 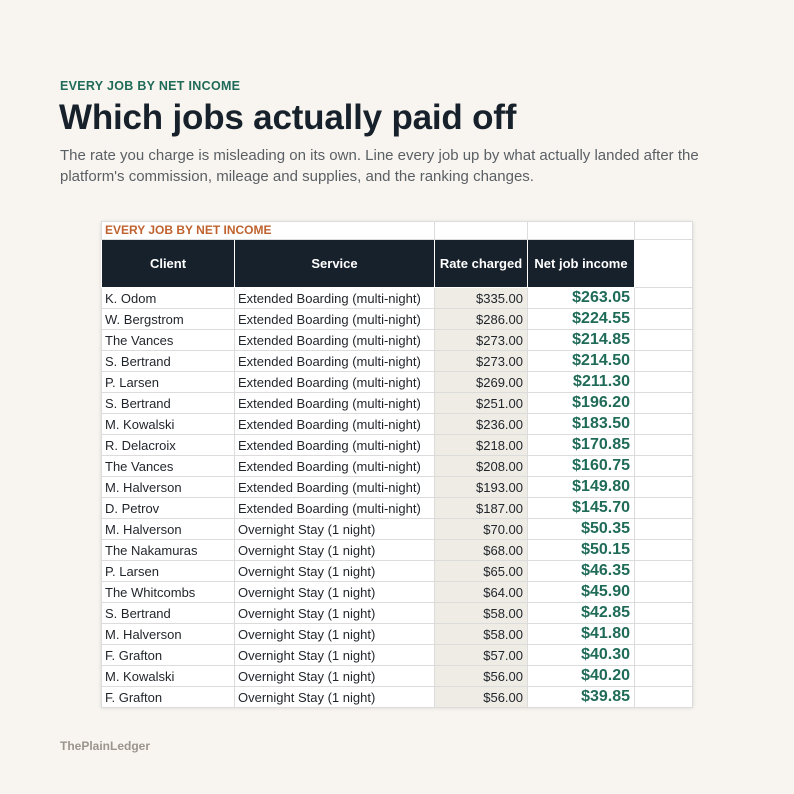 I want to click on net-income-cell: $211.30, so click(x=581, y=382).